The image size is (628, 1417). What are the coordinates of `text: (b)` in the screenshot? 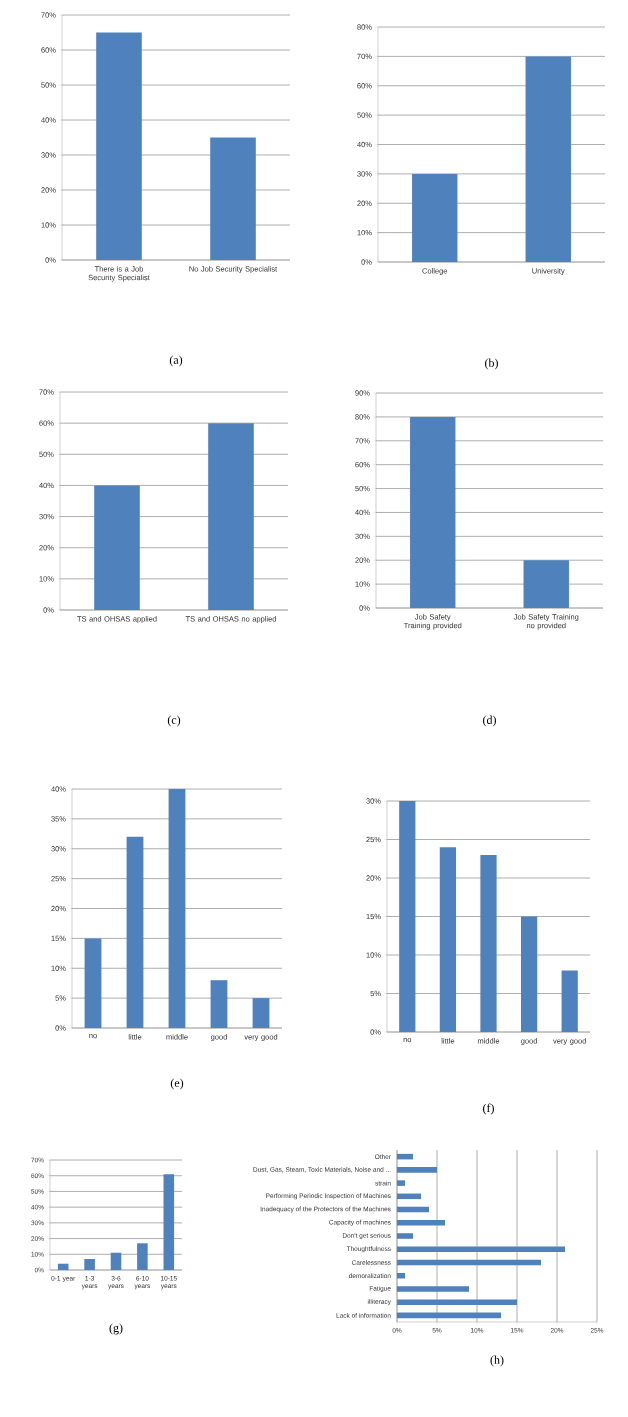 It's located at (491, 364).